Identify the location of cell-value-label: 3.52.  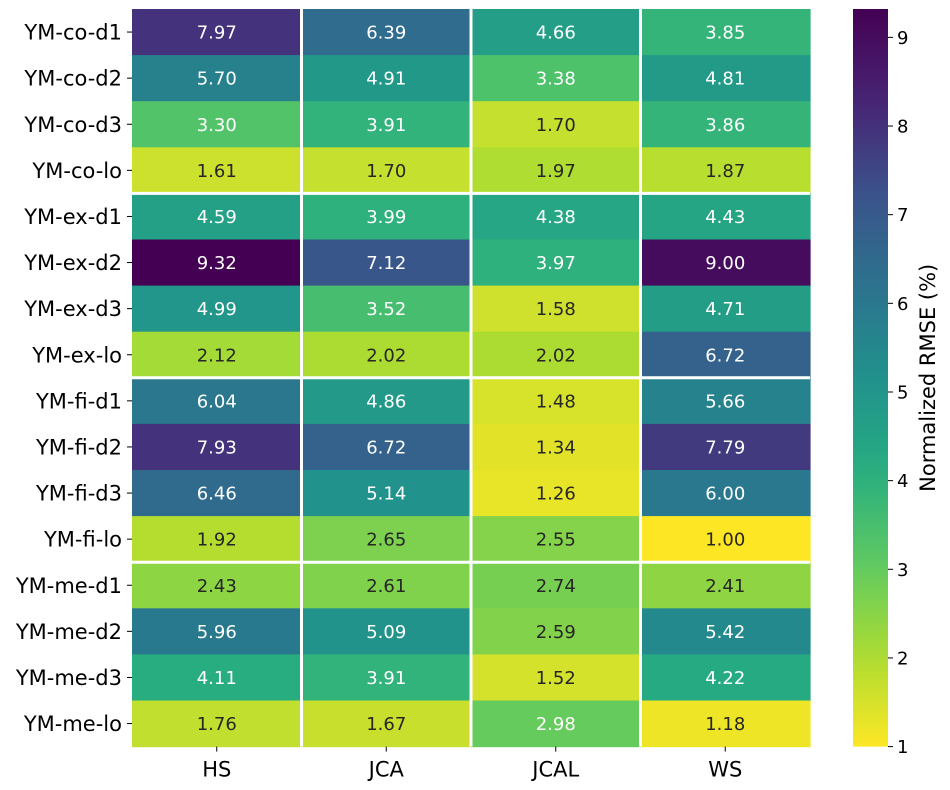
(386, 309).